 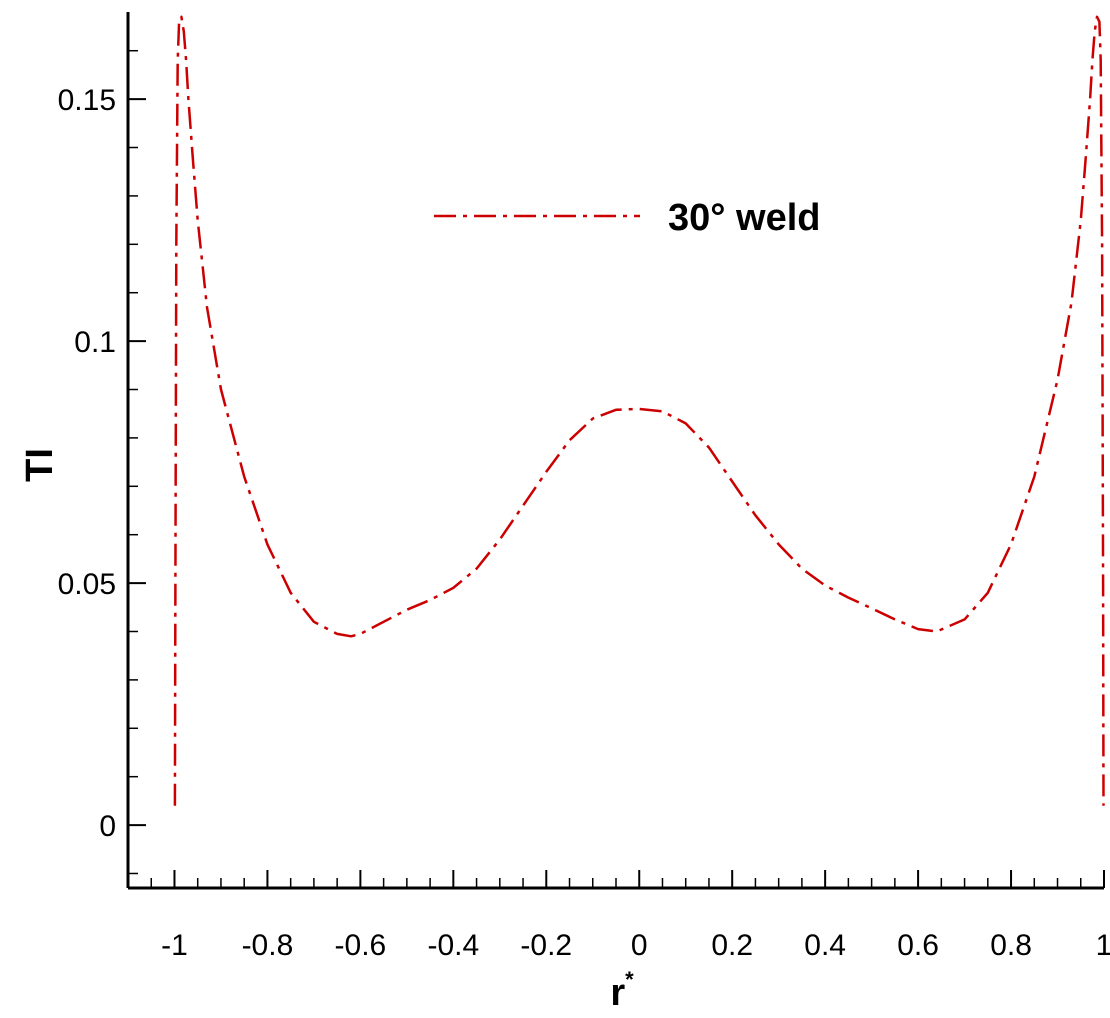 I want to click on y-tick-label: 0.15, so click(x=87, y=100).